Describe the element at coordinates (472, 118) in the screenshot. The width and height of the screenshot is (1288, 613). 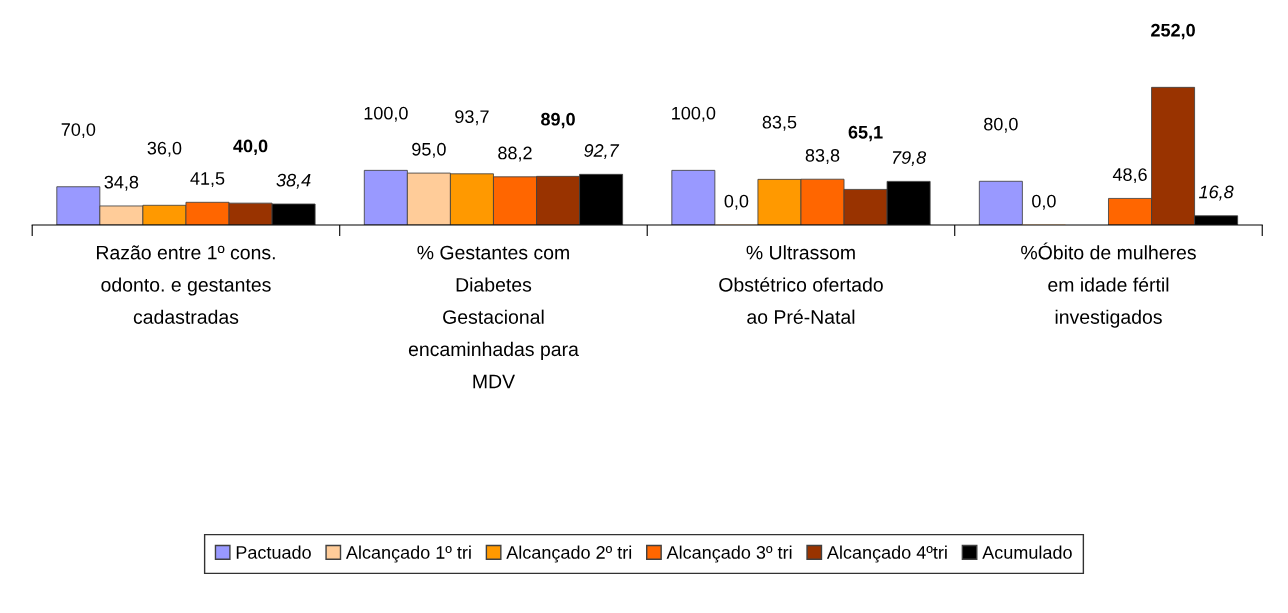
I see `data-label: 93,7` at that location.